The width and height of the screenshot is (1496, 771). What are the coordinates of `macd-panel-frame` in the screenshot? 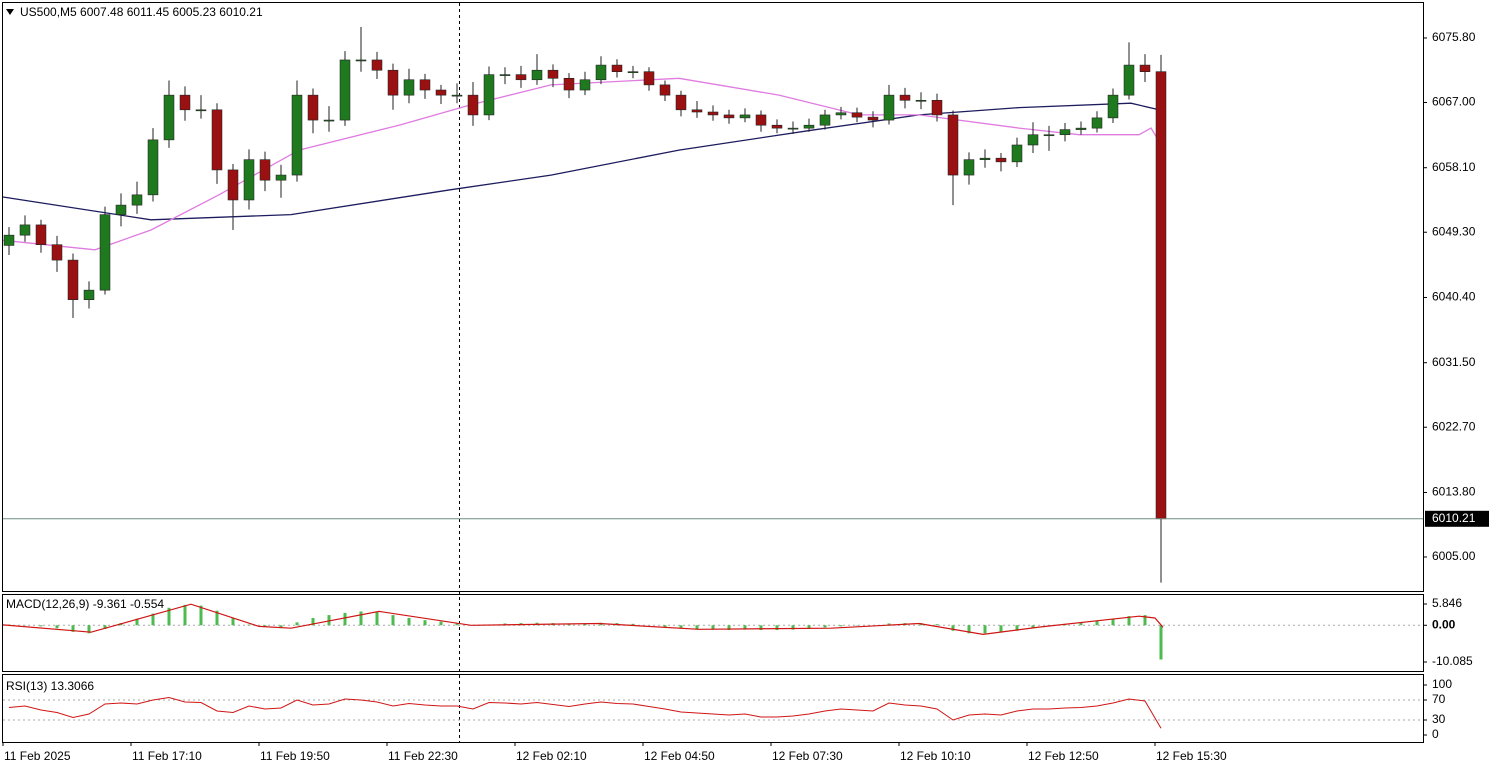 It's located at (713, 633).